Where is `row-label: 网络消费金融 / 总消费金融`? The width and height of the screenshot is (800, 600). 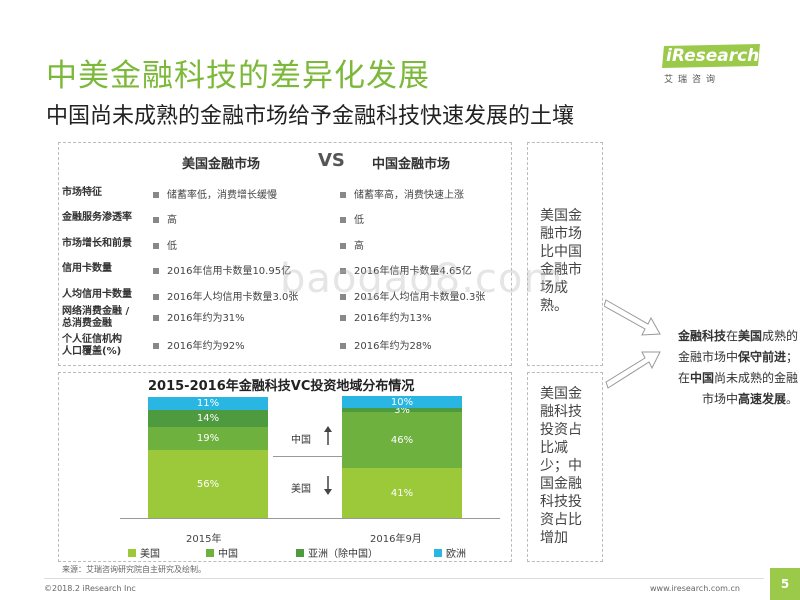
row-label: 网络消费金融 / 总消费金融 is located at coordinates (95, 318).